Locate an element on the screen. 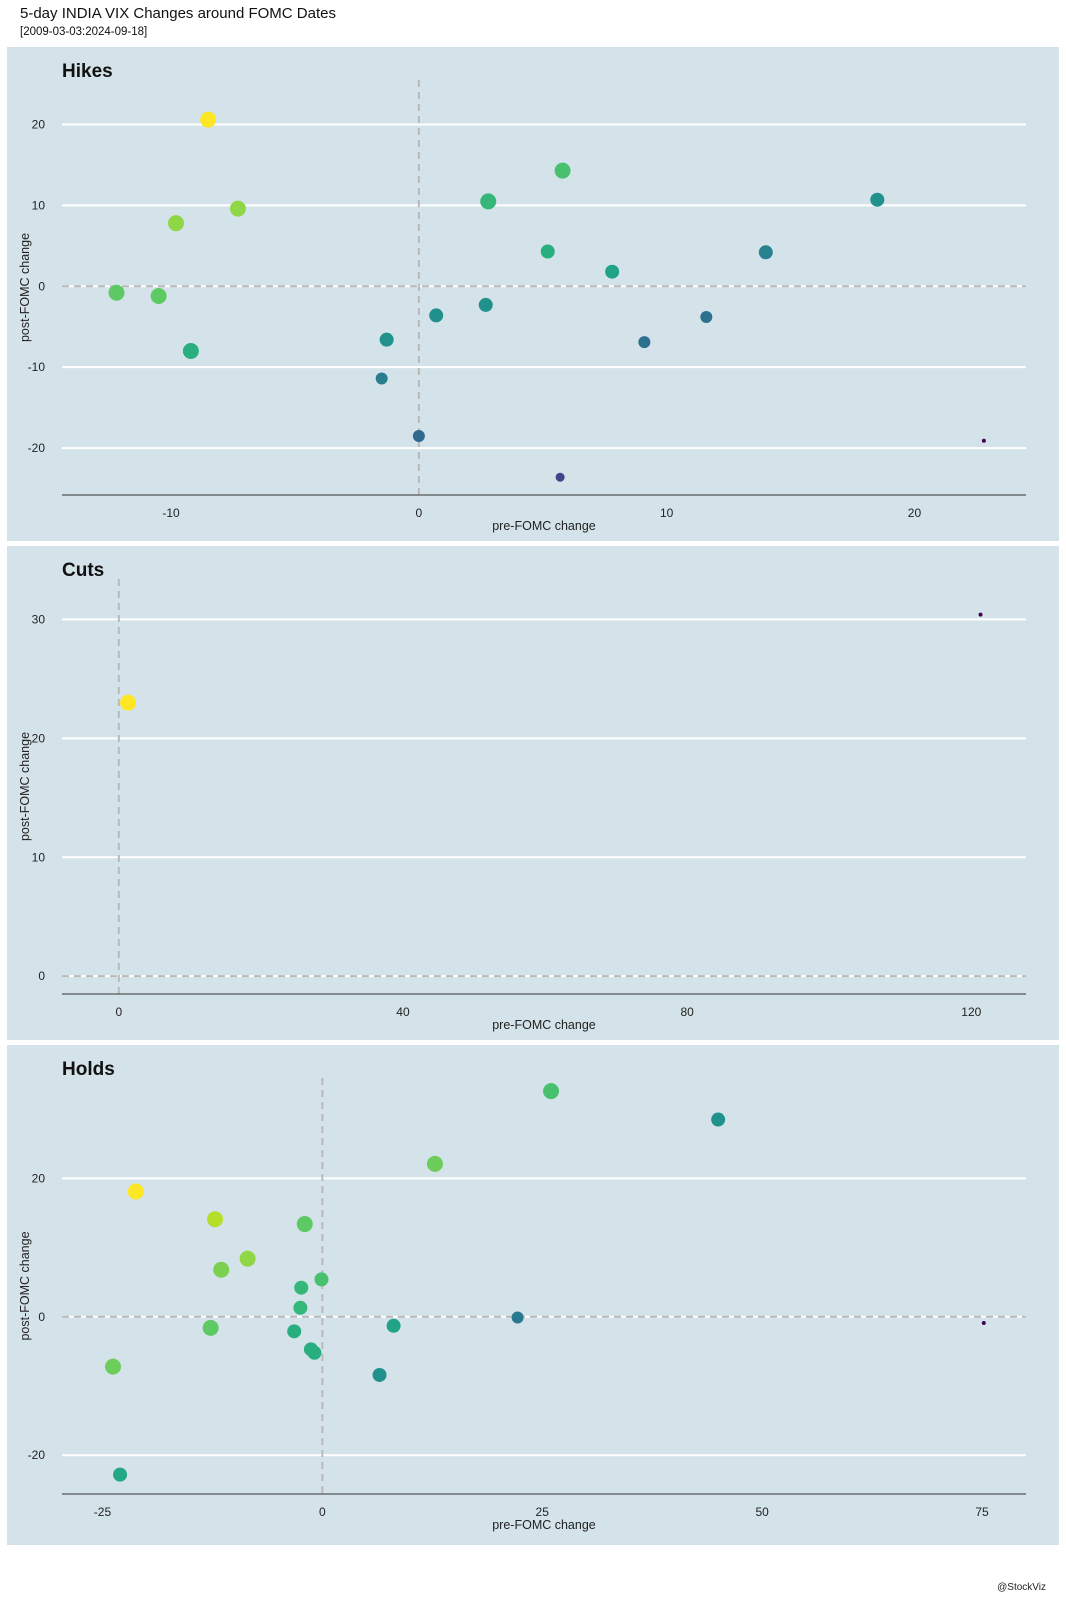 The image size is (1066, 1600). cuts-xtick-label: 80 is located at coordinates (687, 1012).